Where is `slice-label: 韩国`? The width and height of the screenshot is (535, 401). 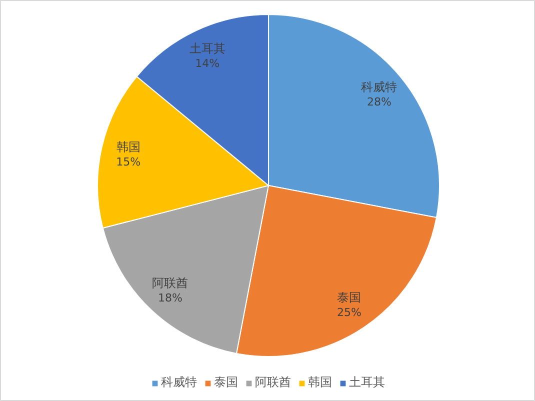 slice-label: 韩国 is located at coordinates (128, 147).